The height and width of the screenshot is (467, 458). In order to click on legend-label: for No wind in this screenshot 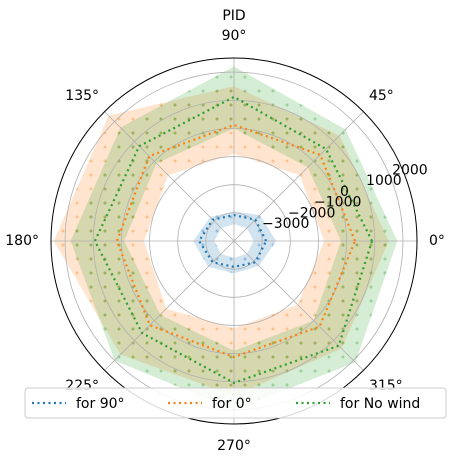, I will do `click(380, 404)`.